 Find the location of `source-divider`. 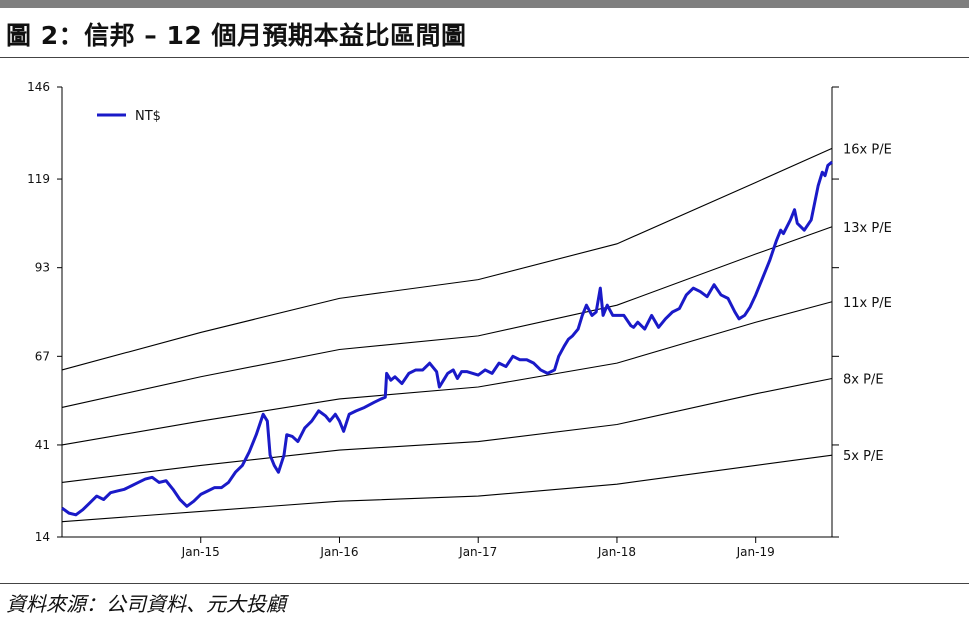

source-divider is located at coordinates (484, 583).